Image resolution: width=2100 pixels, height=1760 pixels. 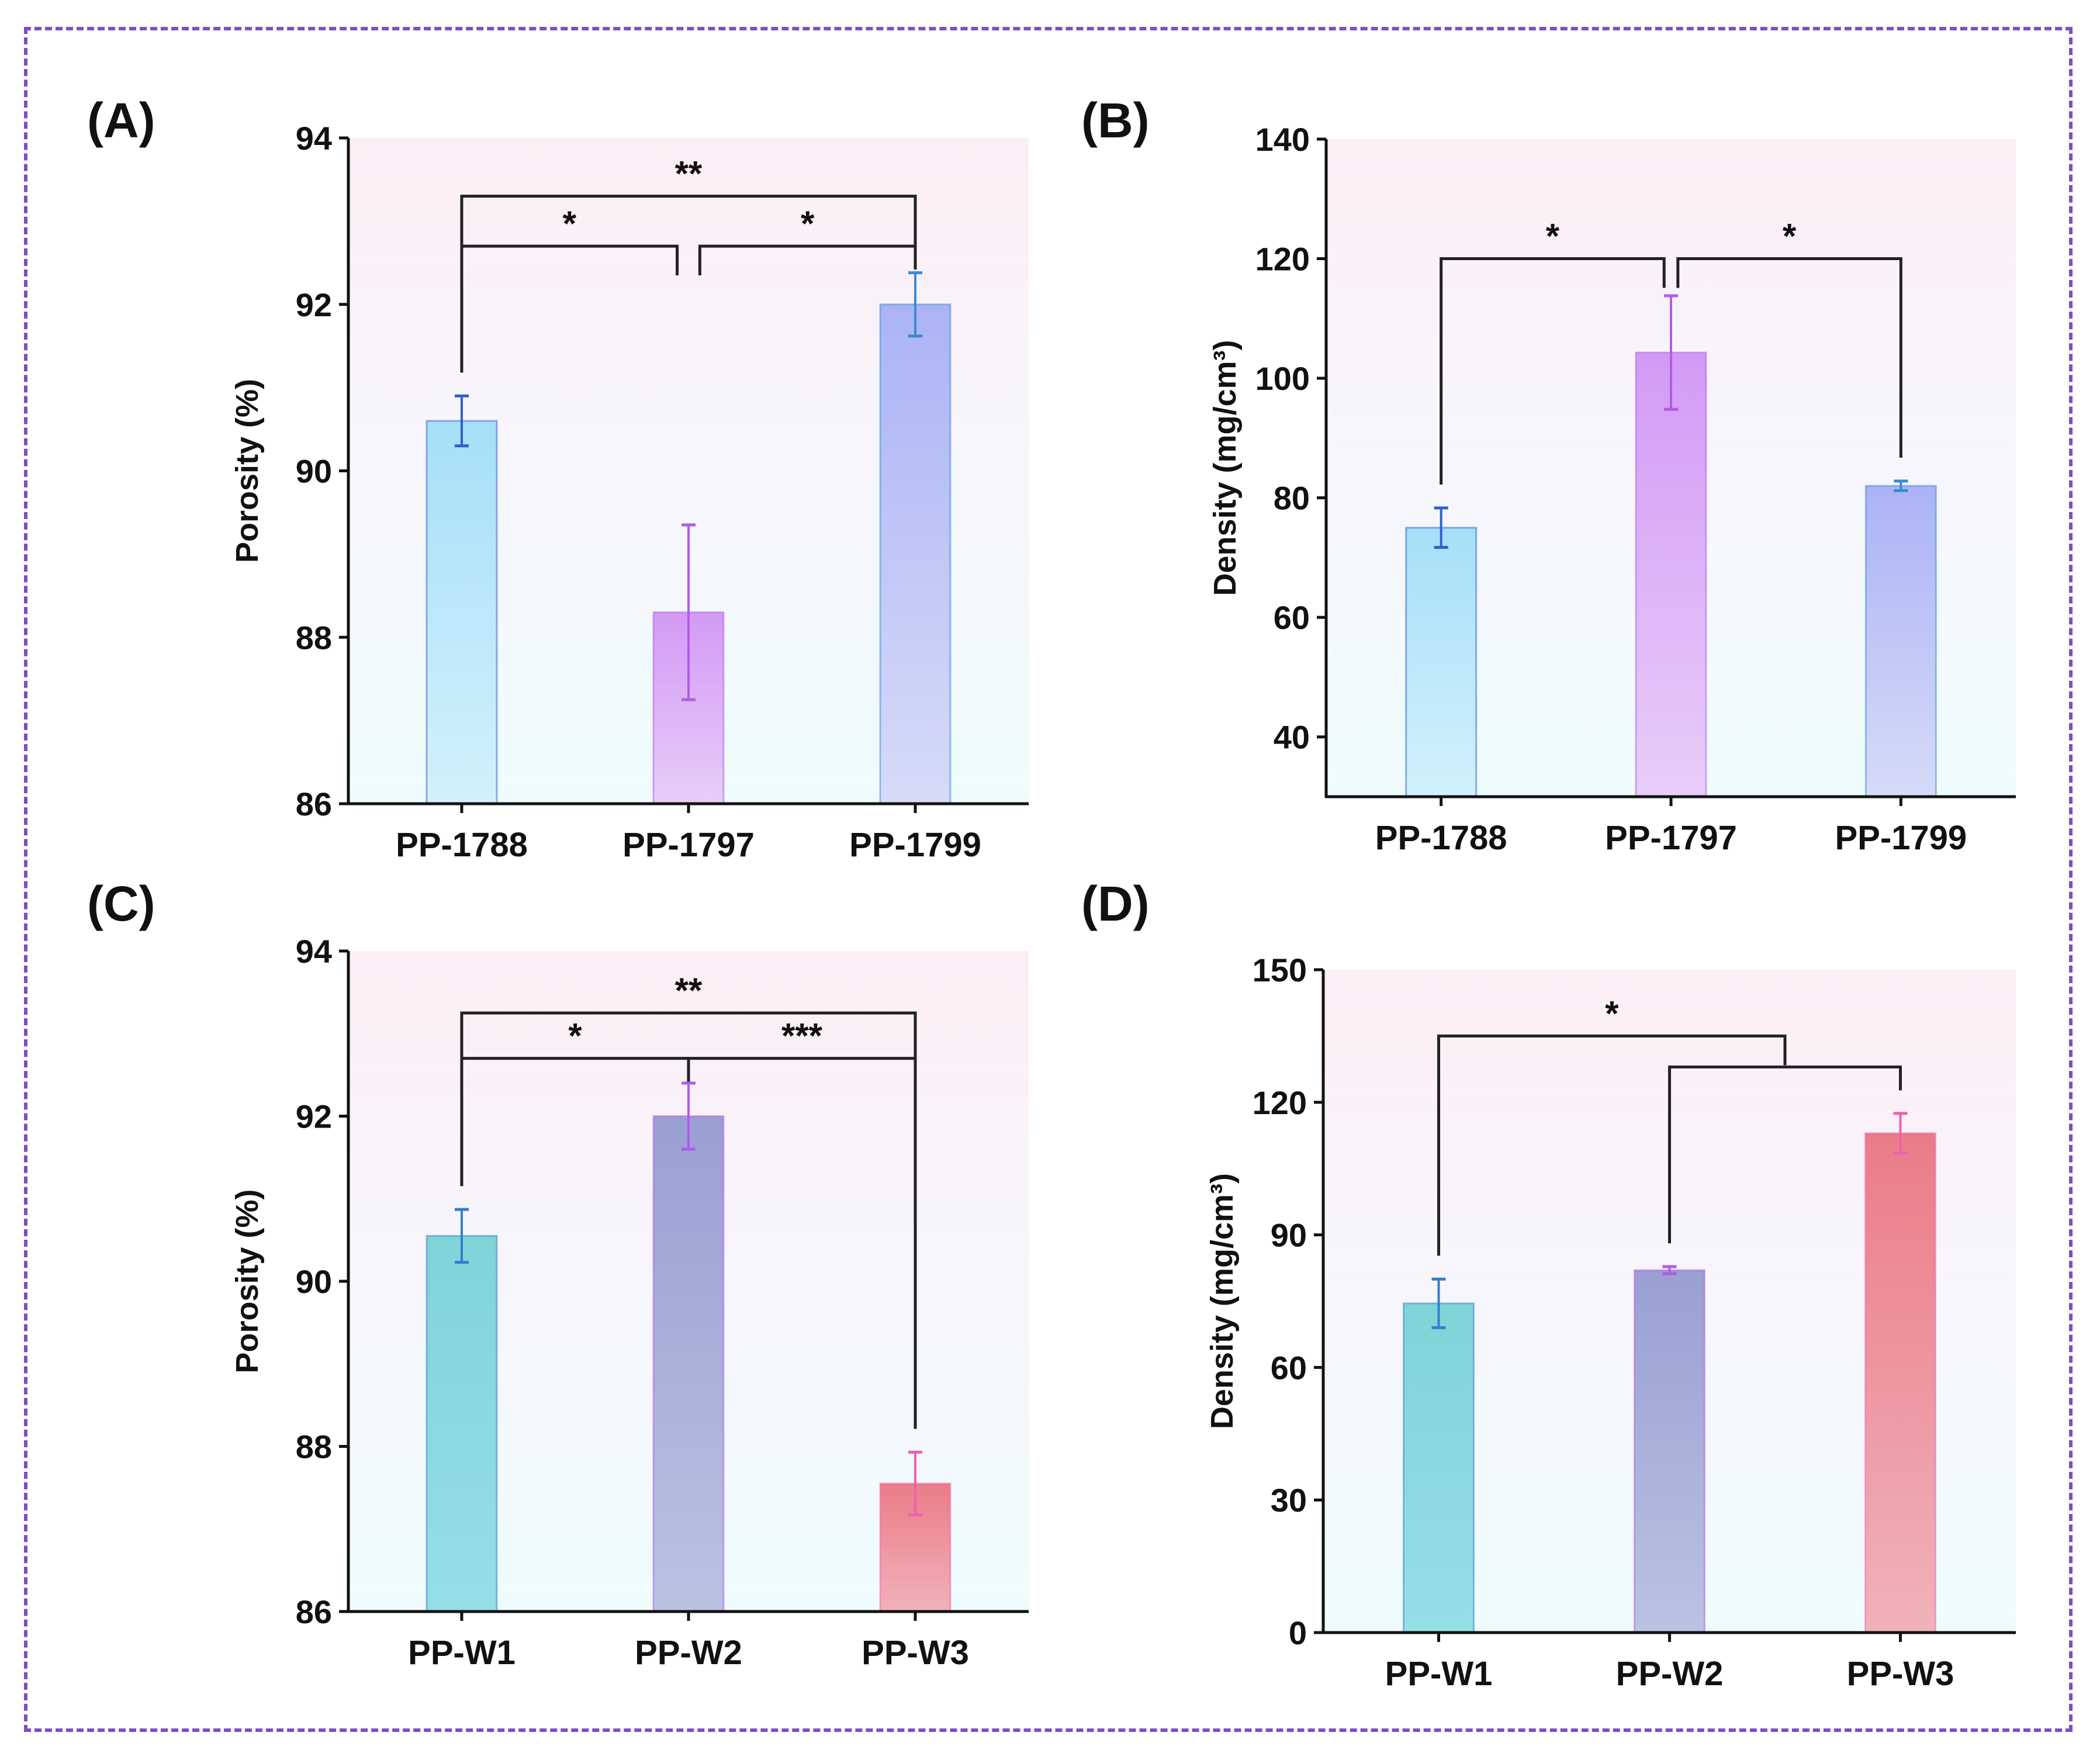 What do you see at coordinates (802, 1036) in the screenshot?
I see `significance-label: ***` at bounding box center [802, 1036].